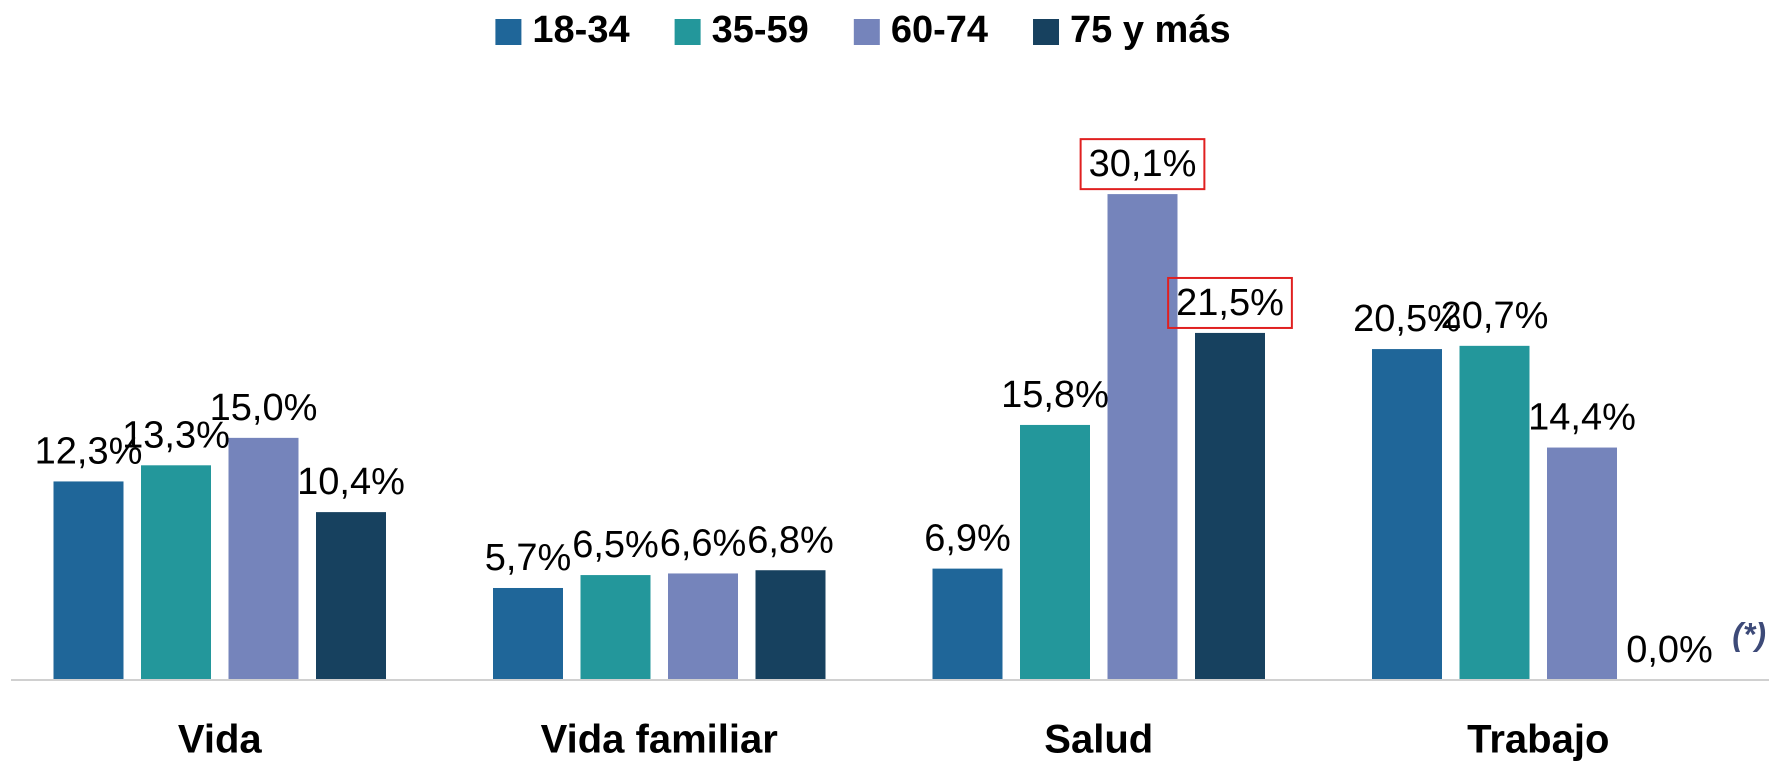 This screenshot has width=1769, height=764. What do you see at coordinates (615, 545) in the screenshot?
I see `data-label: 6,5%` at bounding box center [615, 545].